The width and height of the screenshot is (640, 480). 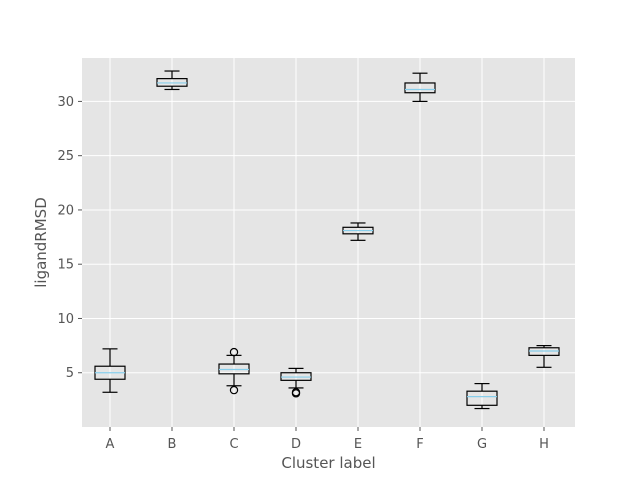 What do you see at coordinates (544, 356) in the screenshot?
I see `box-H` at bounding box center [544, 356].